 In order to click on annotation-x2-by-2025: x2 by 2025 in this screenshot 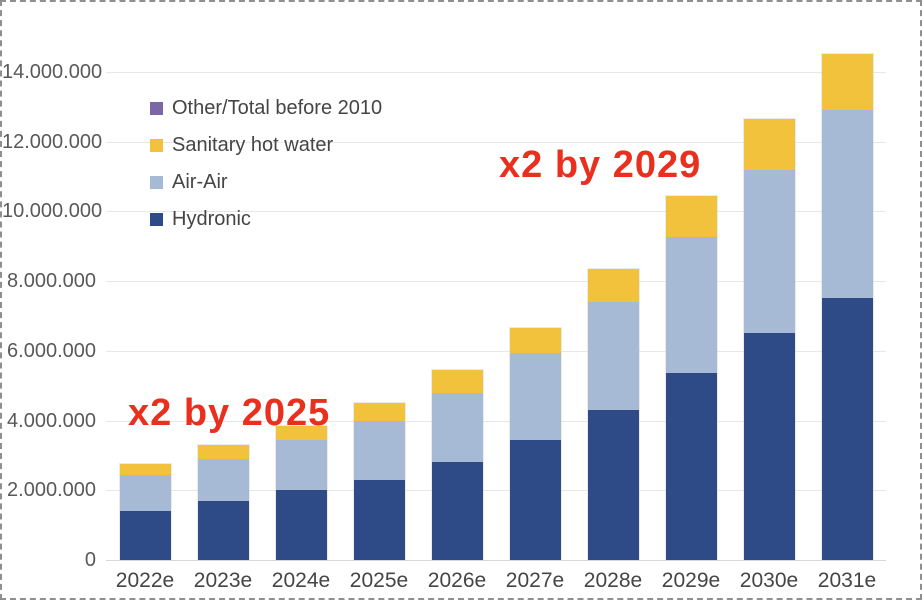, I will do `click(229, 413)`.